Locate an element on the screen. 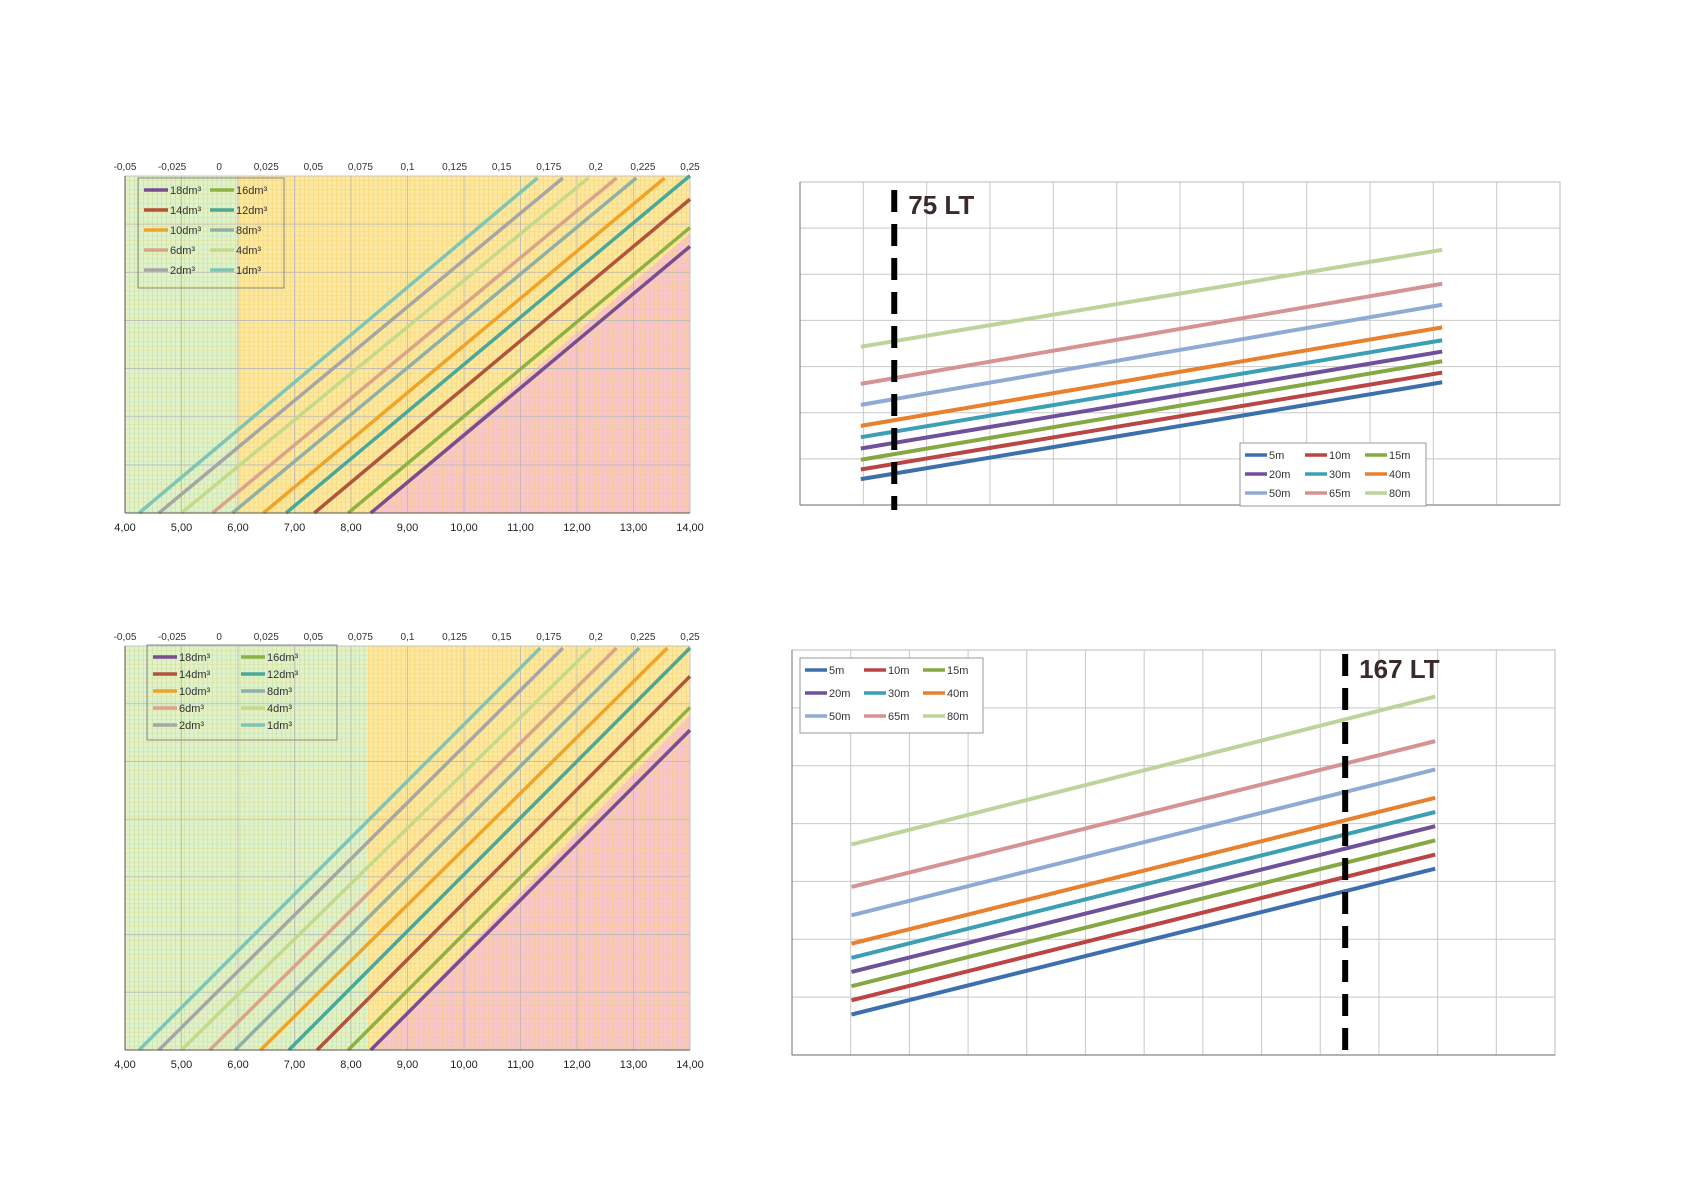 This screenshot has width=1686, height=1192. legend-label: 4dm³ is located at coordinates (279, 709).